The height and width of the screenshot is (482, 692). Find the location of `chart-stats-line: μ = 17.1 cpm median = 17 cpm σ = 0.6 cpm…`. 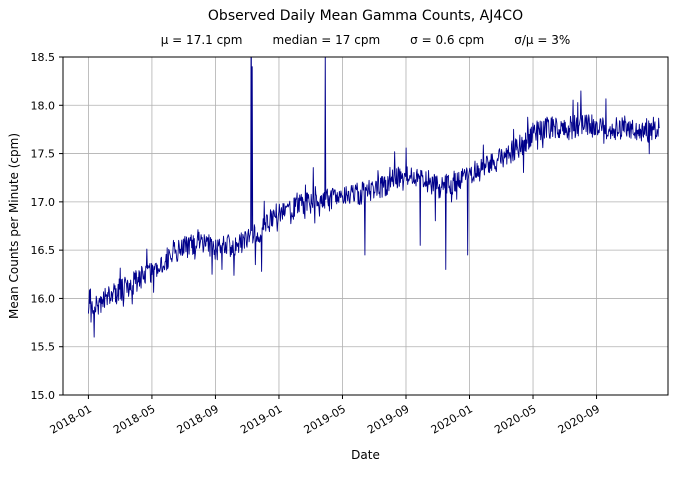

chart-stats-line: μ = 17.1 cpm median = 17 cpm σ = 0.6 cpm… is located at coordinates (365, 40).